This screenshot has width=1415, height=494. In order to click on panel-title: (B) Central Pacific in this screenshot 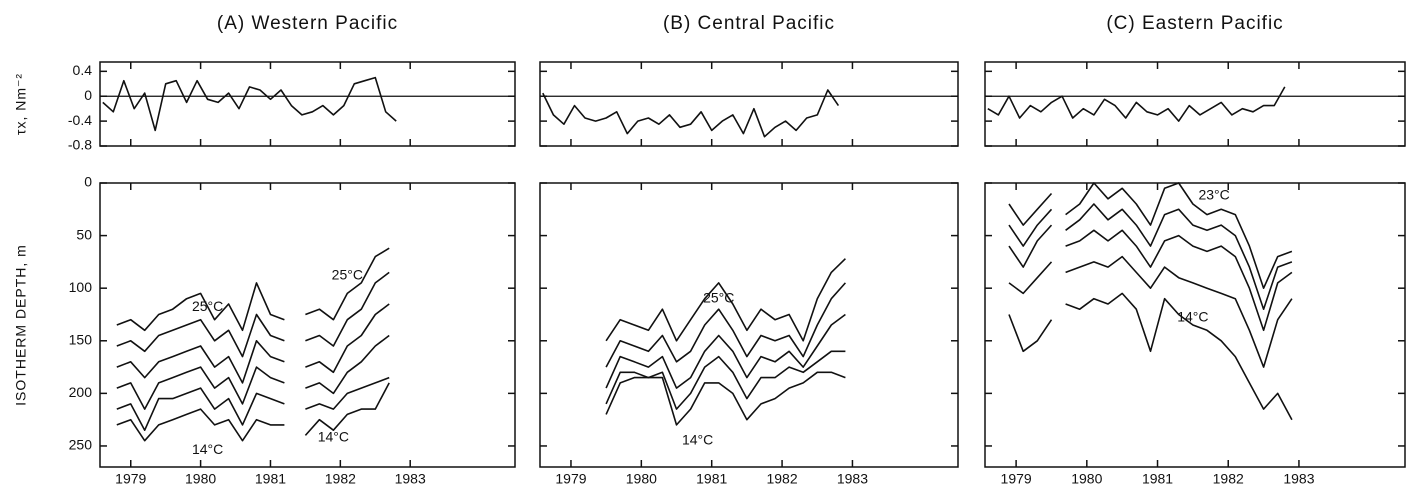, I will do `click(749, 23)`.